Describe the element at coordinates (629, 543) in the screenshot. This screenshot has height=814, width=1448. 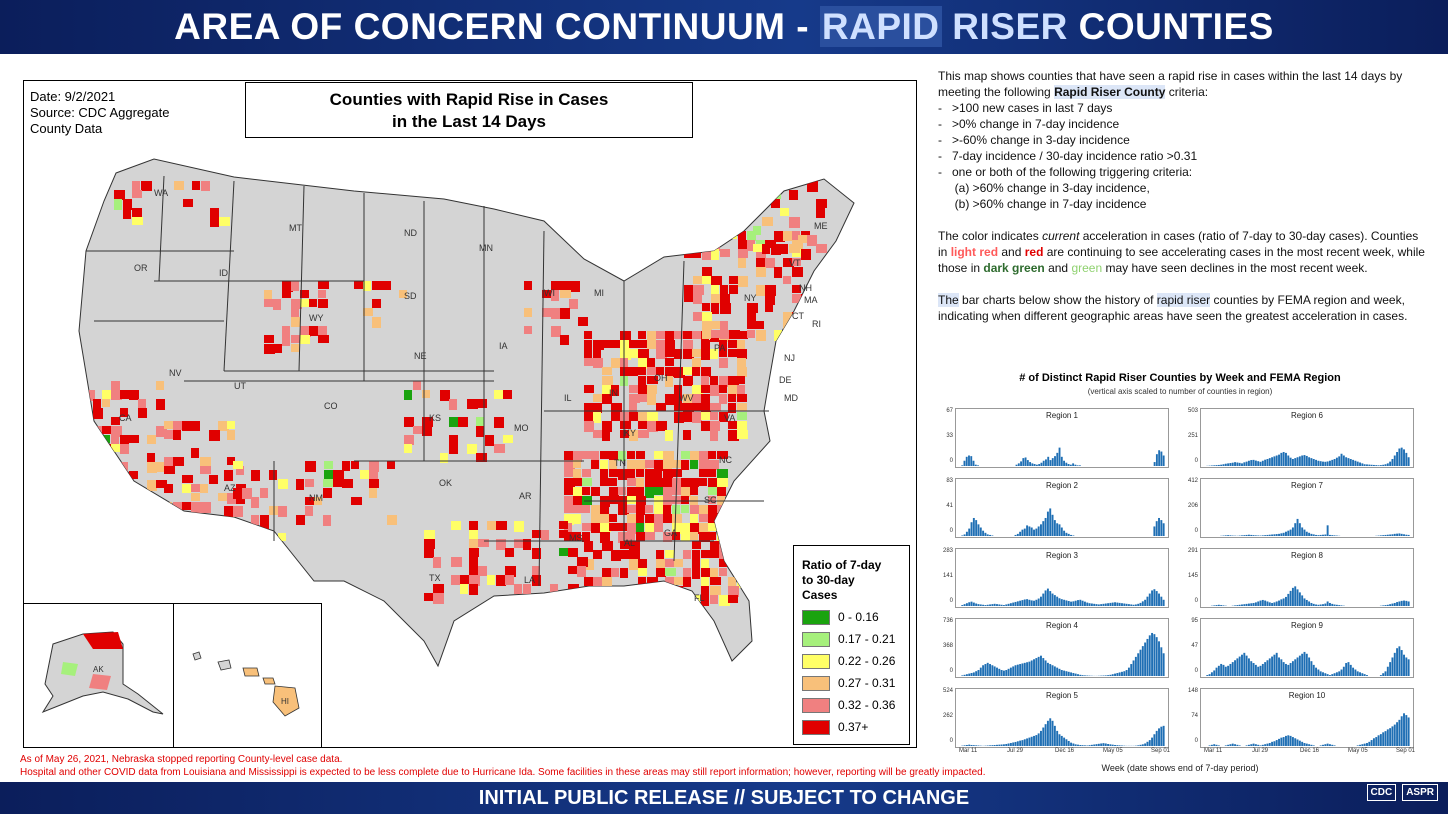
I see `state-label-al: AL` at that location.